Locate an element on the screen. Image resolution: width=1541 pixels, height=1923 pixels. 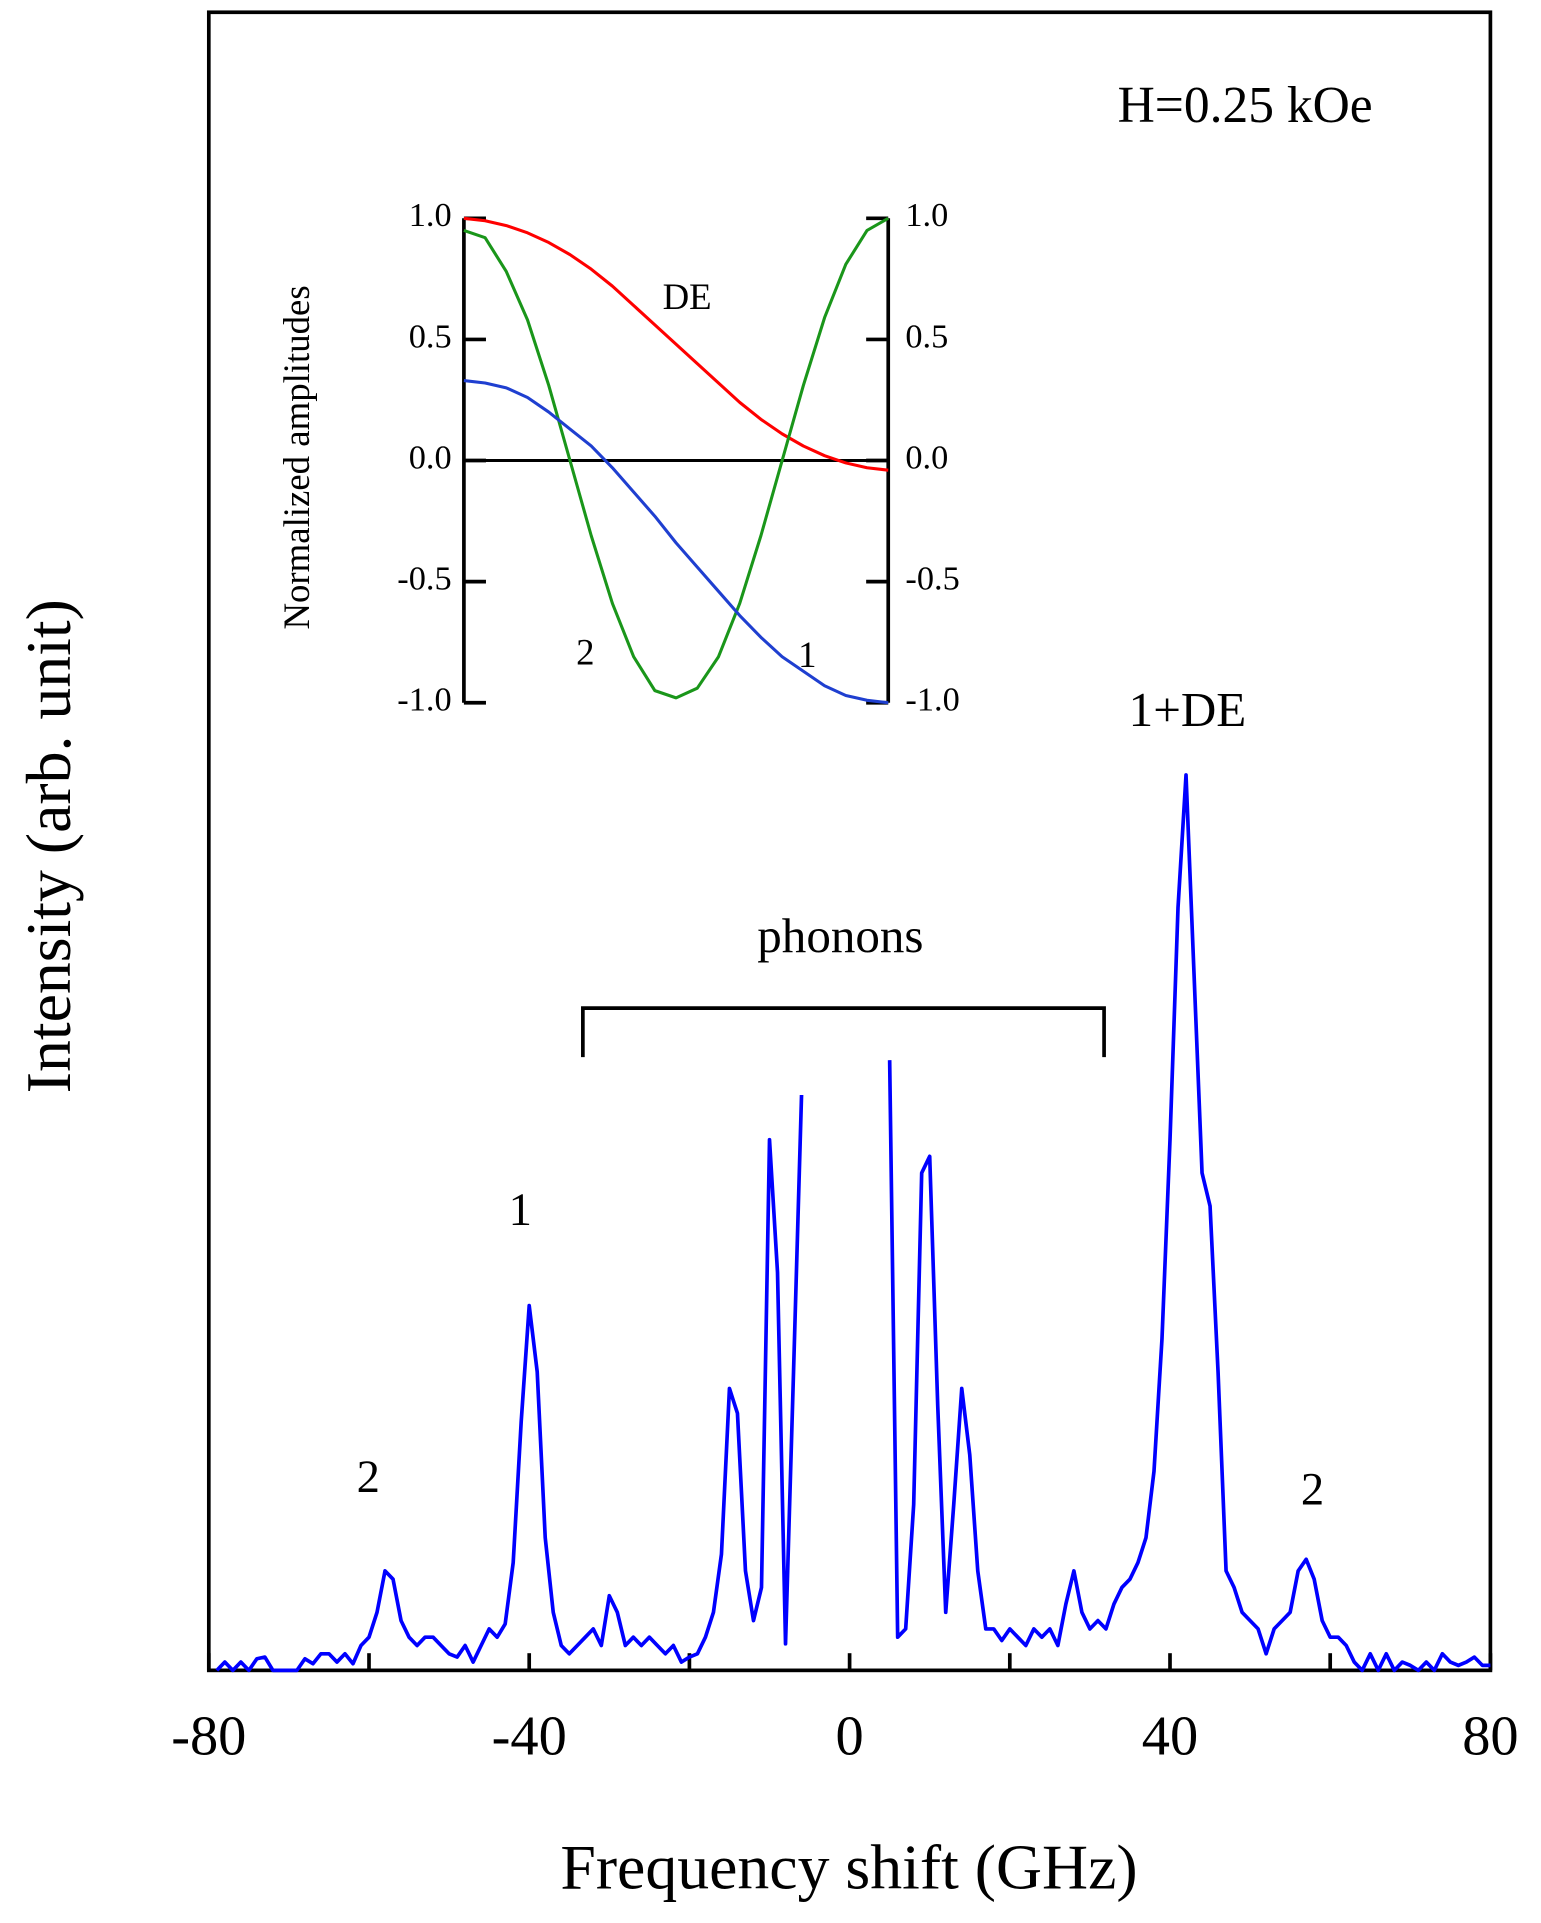
y-tick-label: 0.0 is located at coordinates (430, 457).